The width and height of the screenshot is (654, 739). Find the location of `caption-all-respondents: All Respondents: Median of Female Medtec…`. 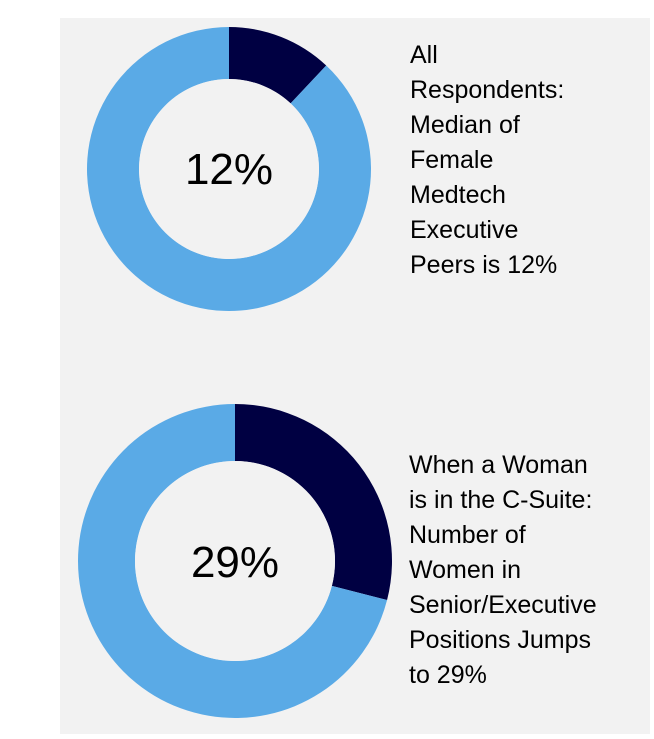

caption-all-respondents: All Respondents: Median of Female Medtec… is located at coordinates (487, 160).